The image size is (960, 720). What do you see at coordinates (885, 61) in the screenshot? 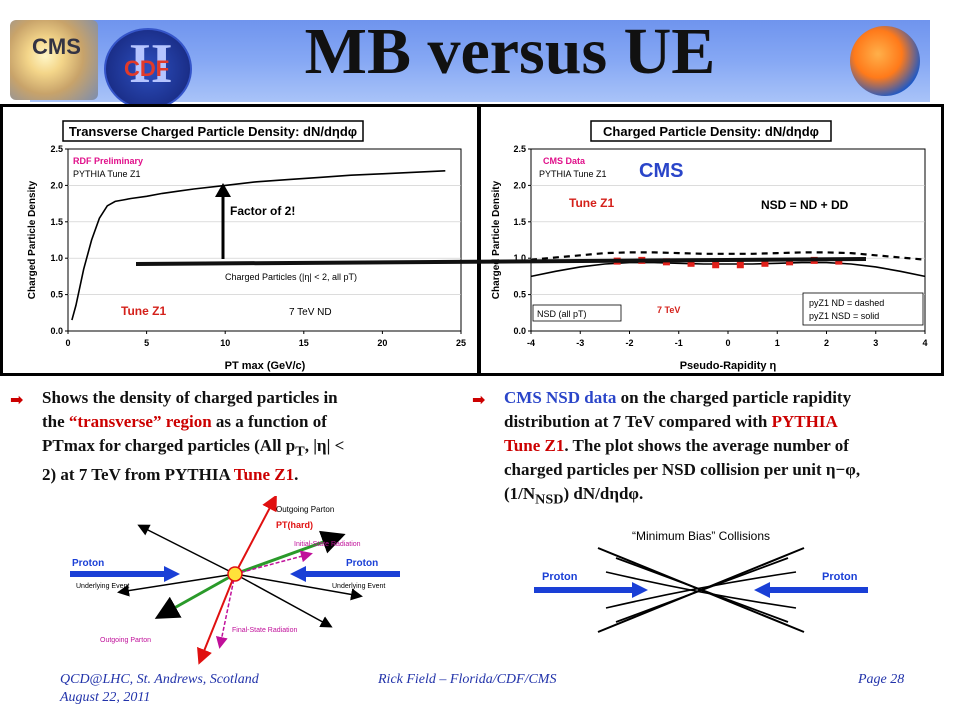
I see `florida-logo` at bounding box center [885, 61].